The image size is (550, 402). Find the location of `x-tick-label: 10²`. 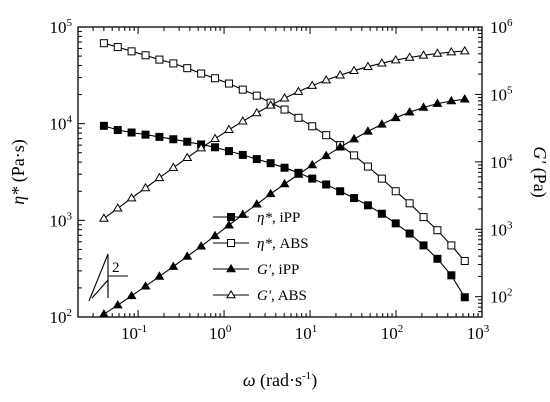

x-tick-label: 10² is located at coordinates (392, 333).